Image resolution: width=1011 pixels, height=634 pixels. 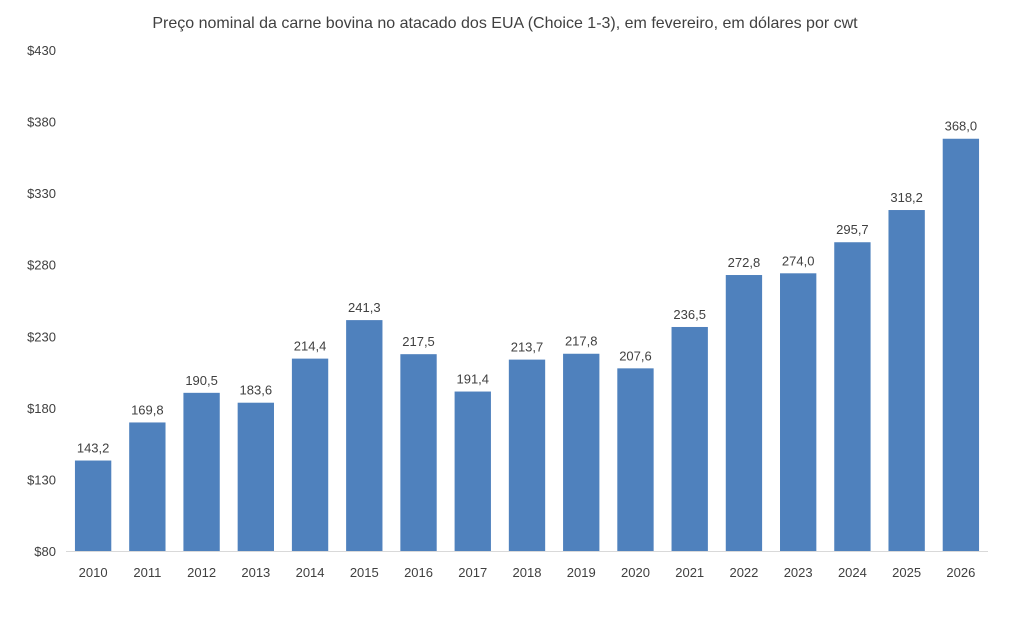 What do you see at coordinates (581, 341) in the screenshot?
I see `data-label: 217,8` at bounding box center [581, 341].